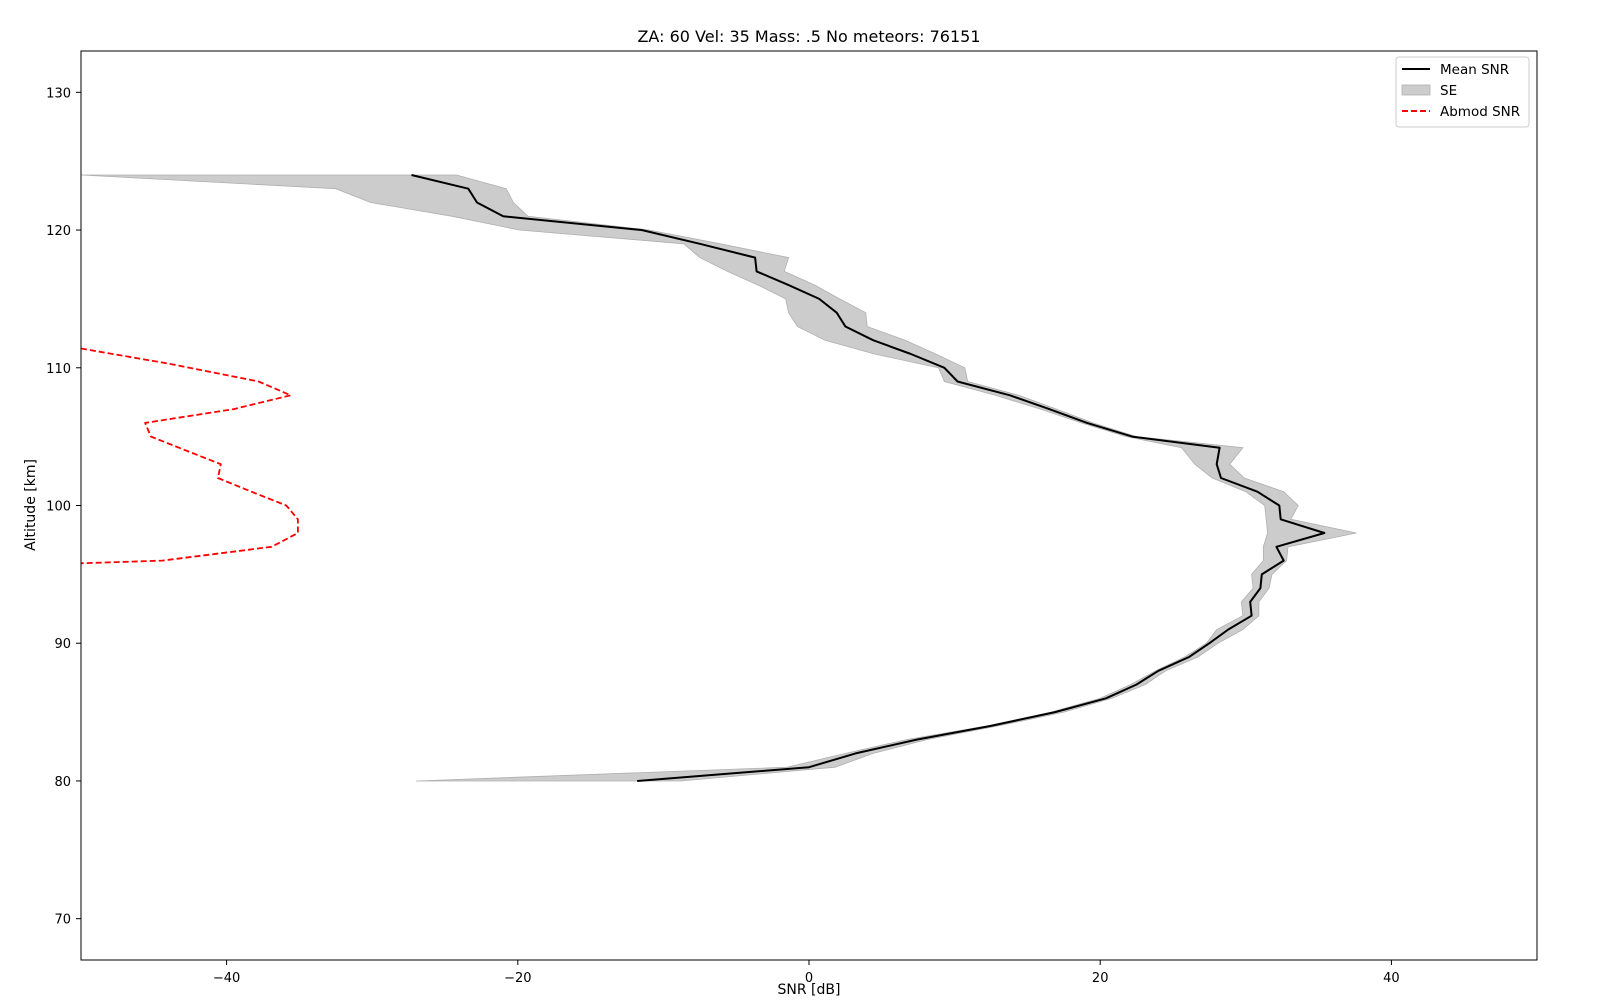 The width and height of the screenshot is (1600, 1000). I want to click on legend-box, so click(1462, 92).